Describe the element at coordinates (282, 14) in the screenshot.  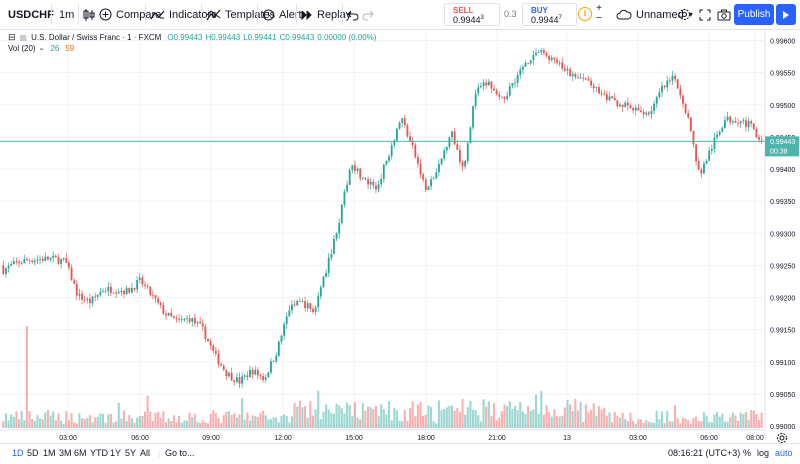
I see `alert-button: Alert` at that location.